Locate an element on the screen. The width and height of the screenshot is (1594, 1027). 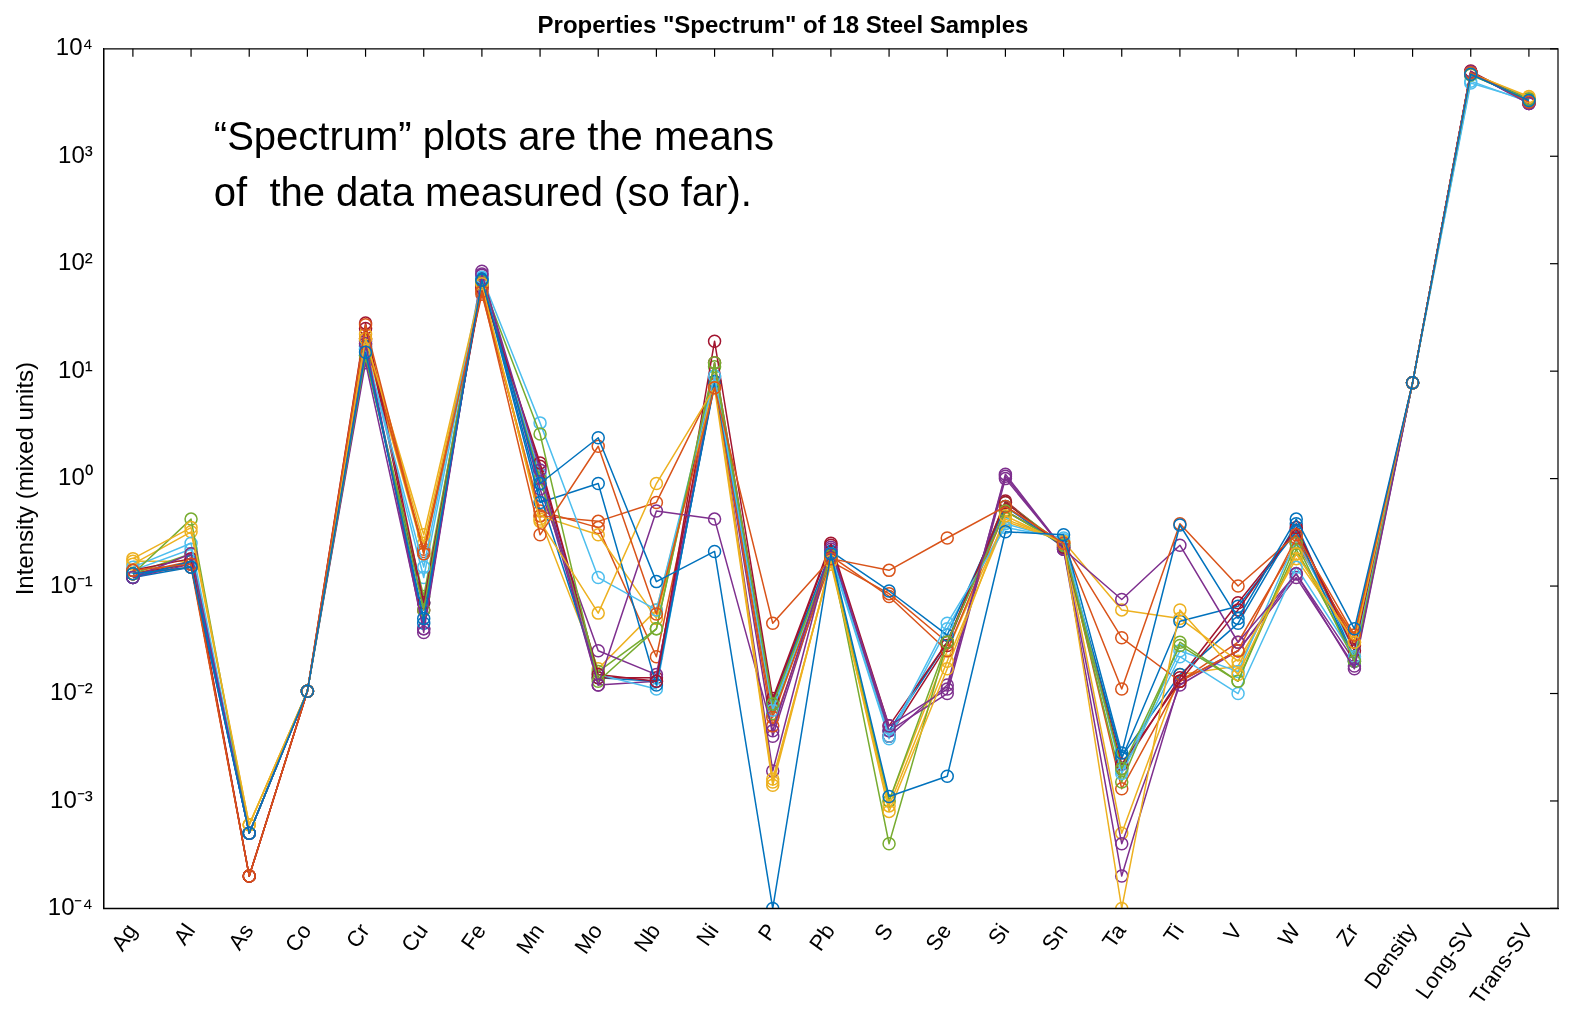
y-tick-label: 10⁻² is located at coordinates (71, 692).